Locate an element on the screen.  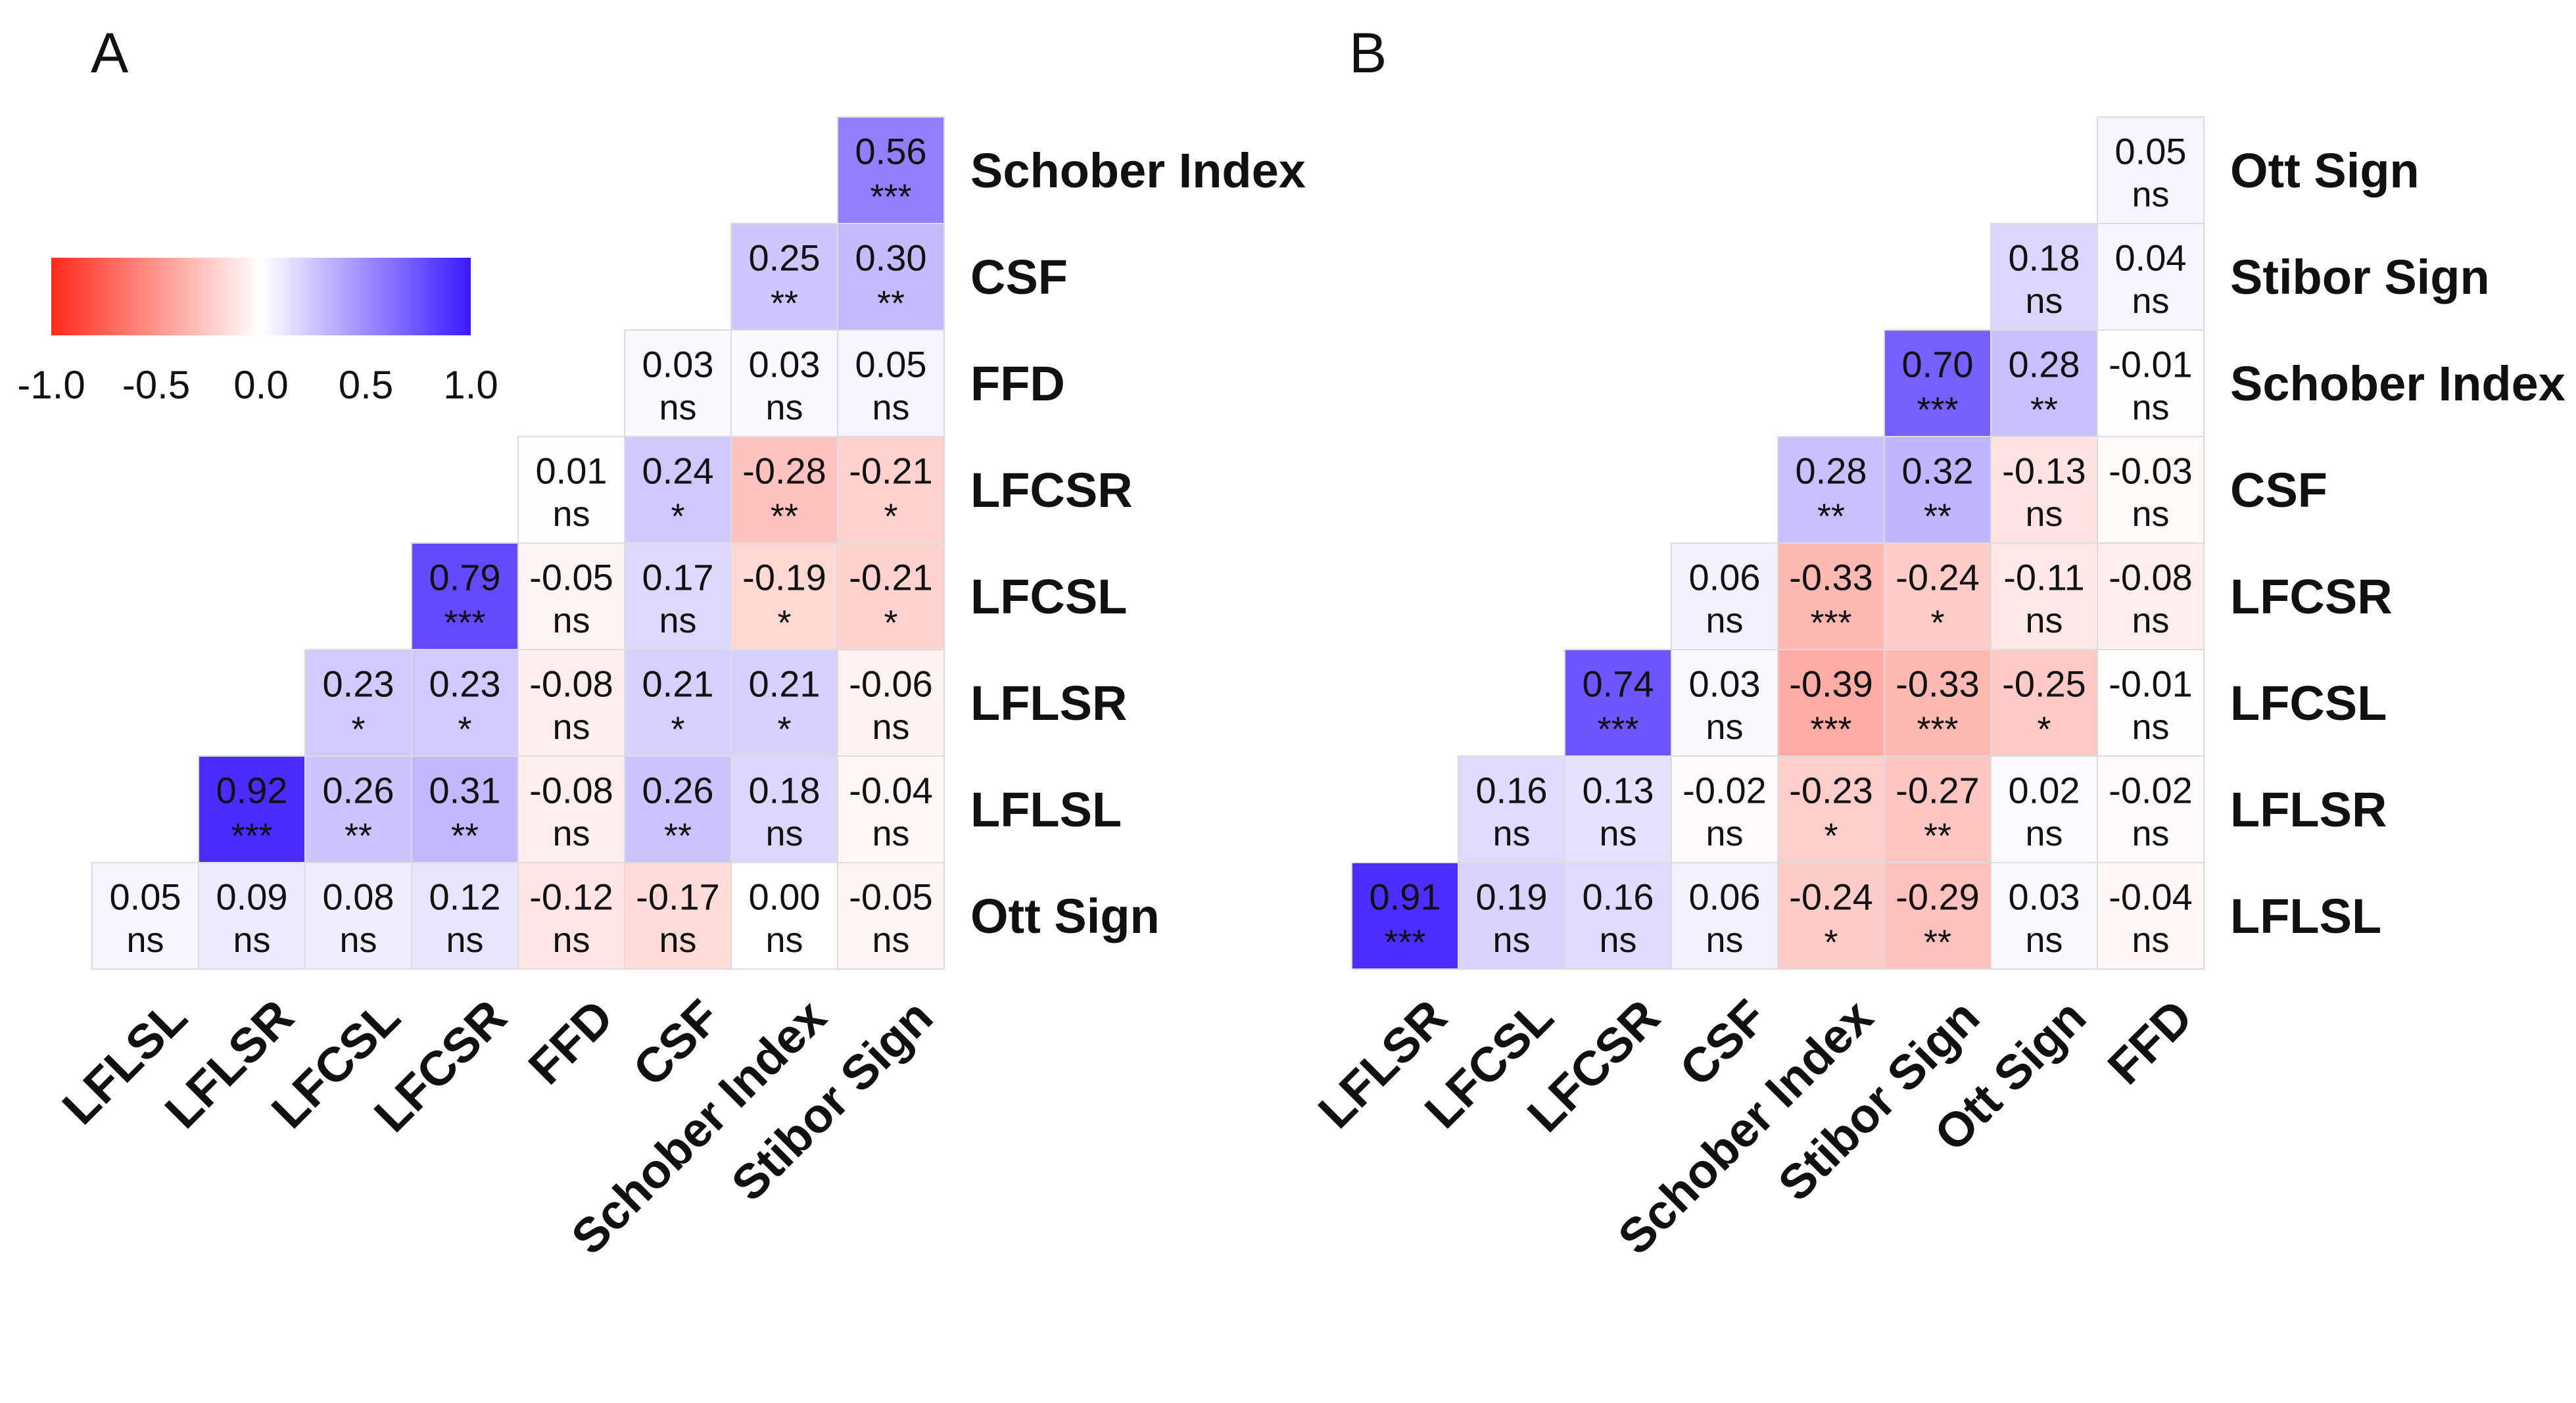
cell-value-label: 0.25 is located at coordinates (785, 257).